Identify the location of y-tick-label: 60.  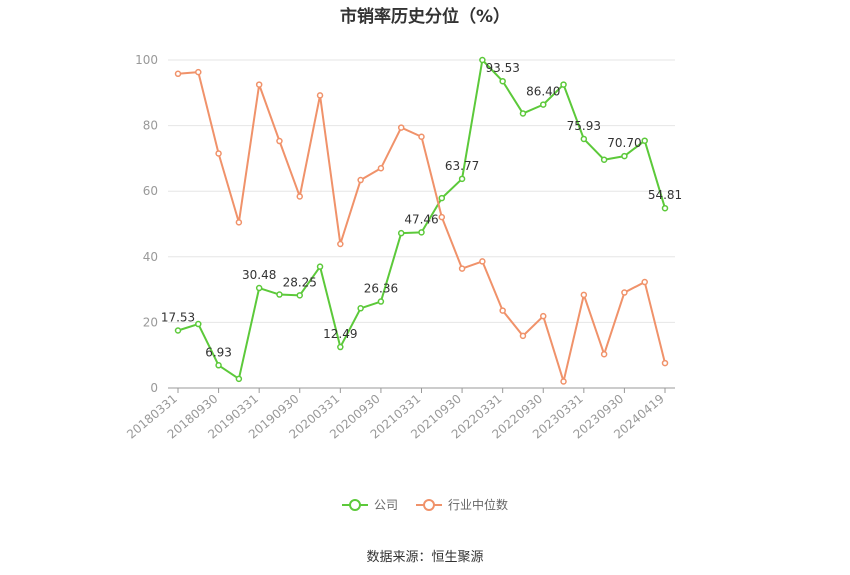
(150, 191).